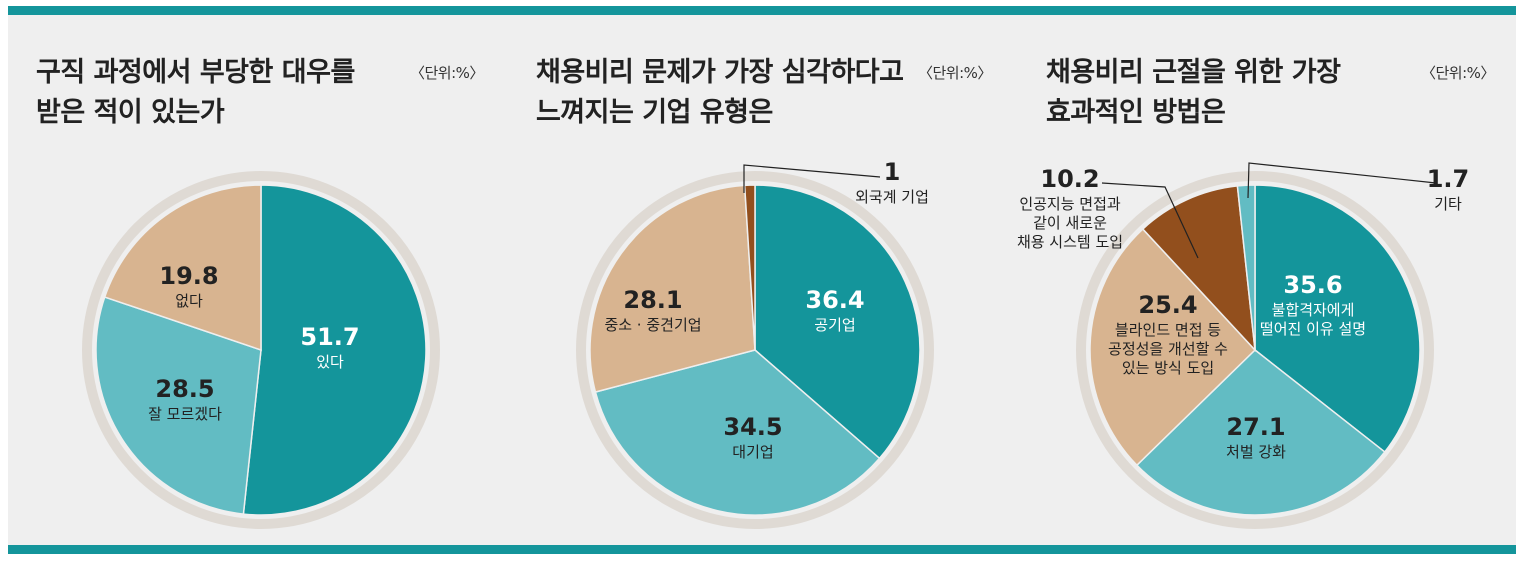 The width and height of the screenshot is (1528, 567). Describe the element at coordinates (1342, 180) in the screenshot. I see `leader-line-기타` at that location.